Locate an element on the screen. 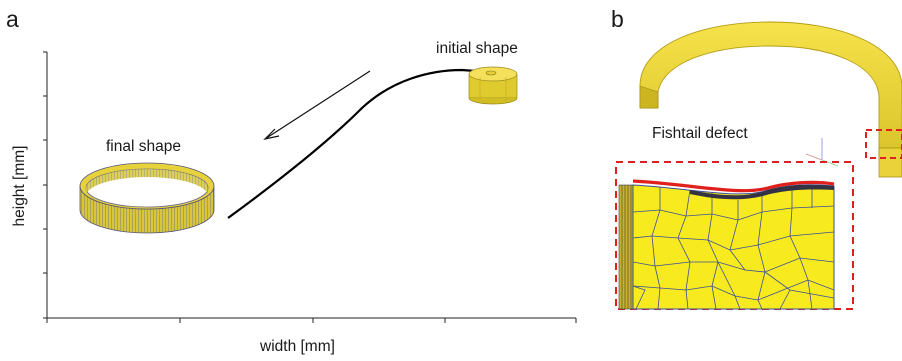 This screenshot has height=361, width=902. final-shape-ring is located at coordinates (147, 198).